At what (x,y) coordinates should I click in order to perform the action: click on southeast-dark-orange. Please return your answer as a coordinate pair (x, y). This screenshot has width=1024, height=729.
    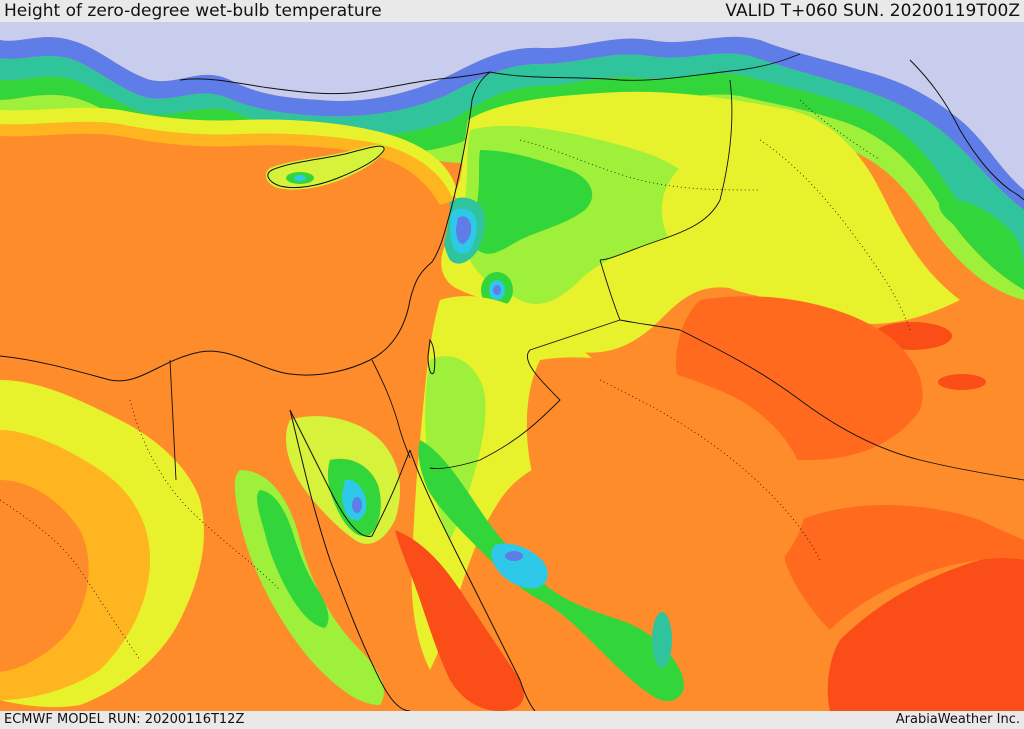
    Looking at the image, I should click on (904, 567).